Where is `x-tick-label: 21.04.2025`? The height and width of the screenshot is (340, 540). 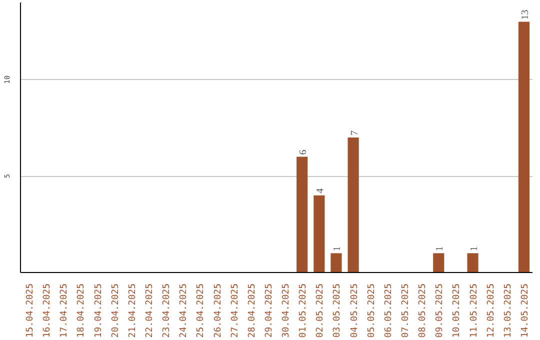 x-tick-label: 21.04.2025 is located at coordinates (133, 310).